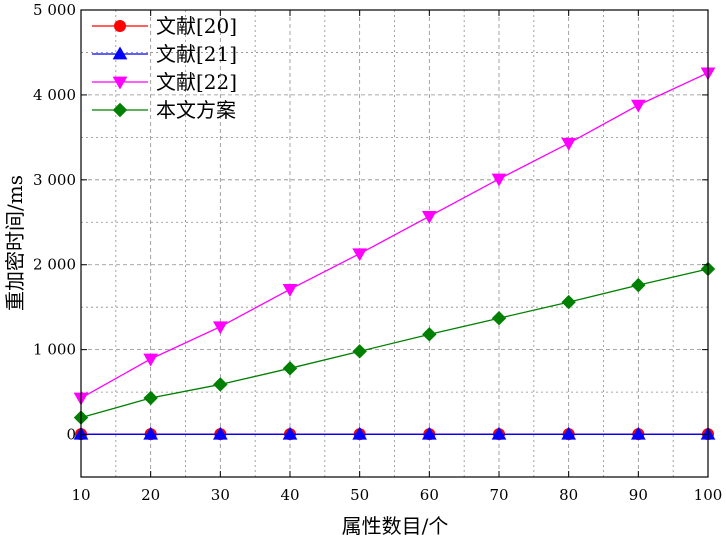 Image resolution: width=726 pixels, height=544 pixels. Describe the element at coordinates (359, 495) in the screenshot. I see `x-tick-label: 50` at that location.